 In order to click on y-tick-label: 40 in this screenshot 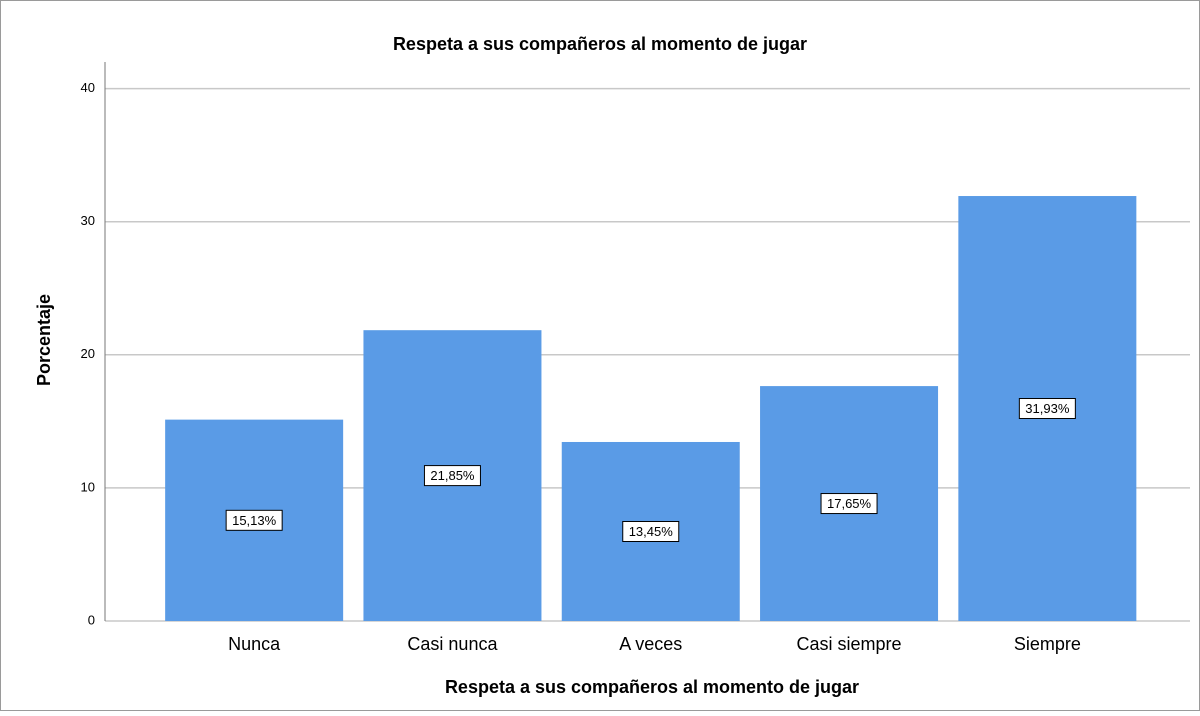, I will do `click(88, 87)`.